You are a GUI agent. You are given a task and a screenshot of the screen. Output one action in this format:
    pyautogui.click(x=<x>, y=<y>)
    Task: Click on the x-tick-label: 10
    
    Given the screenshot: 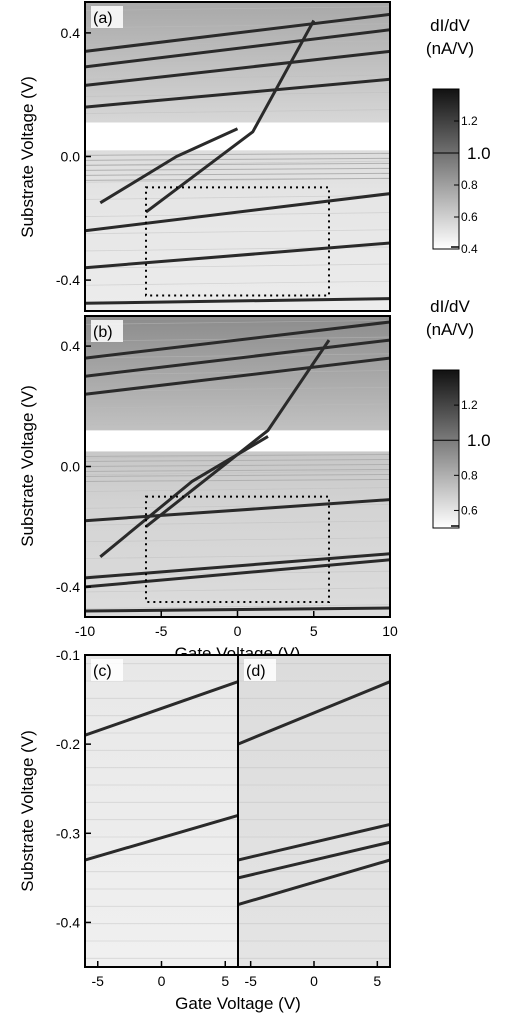 What is the action you would take?
    pyautogui.click(x=390, y=631)
    